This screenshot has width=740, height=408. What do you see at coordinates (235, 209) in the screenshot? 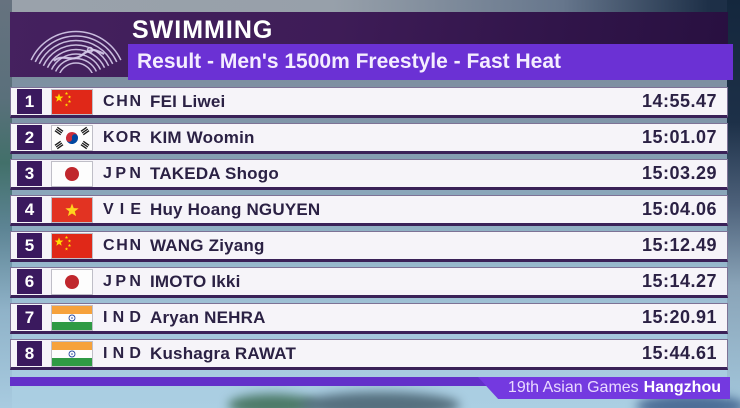
I see `athlete-name: Huy Hoang NGUYEN` at bounding box center [235, 209].